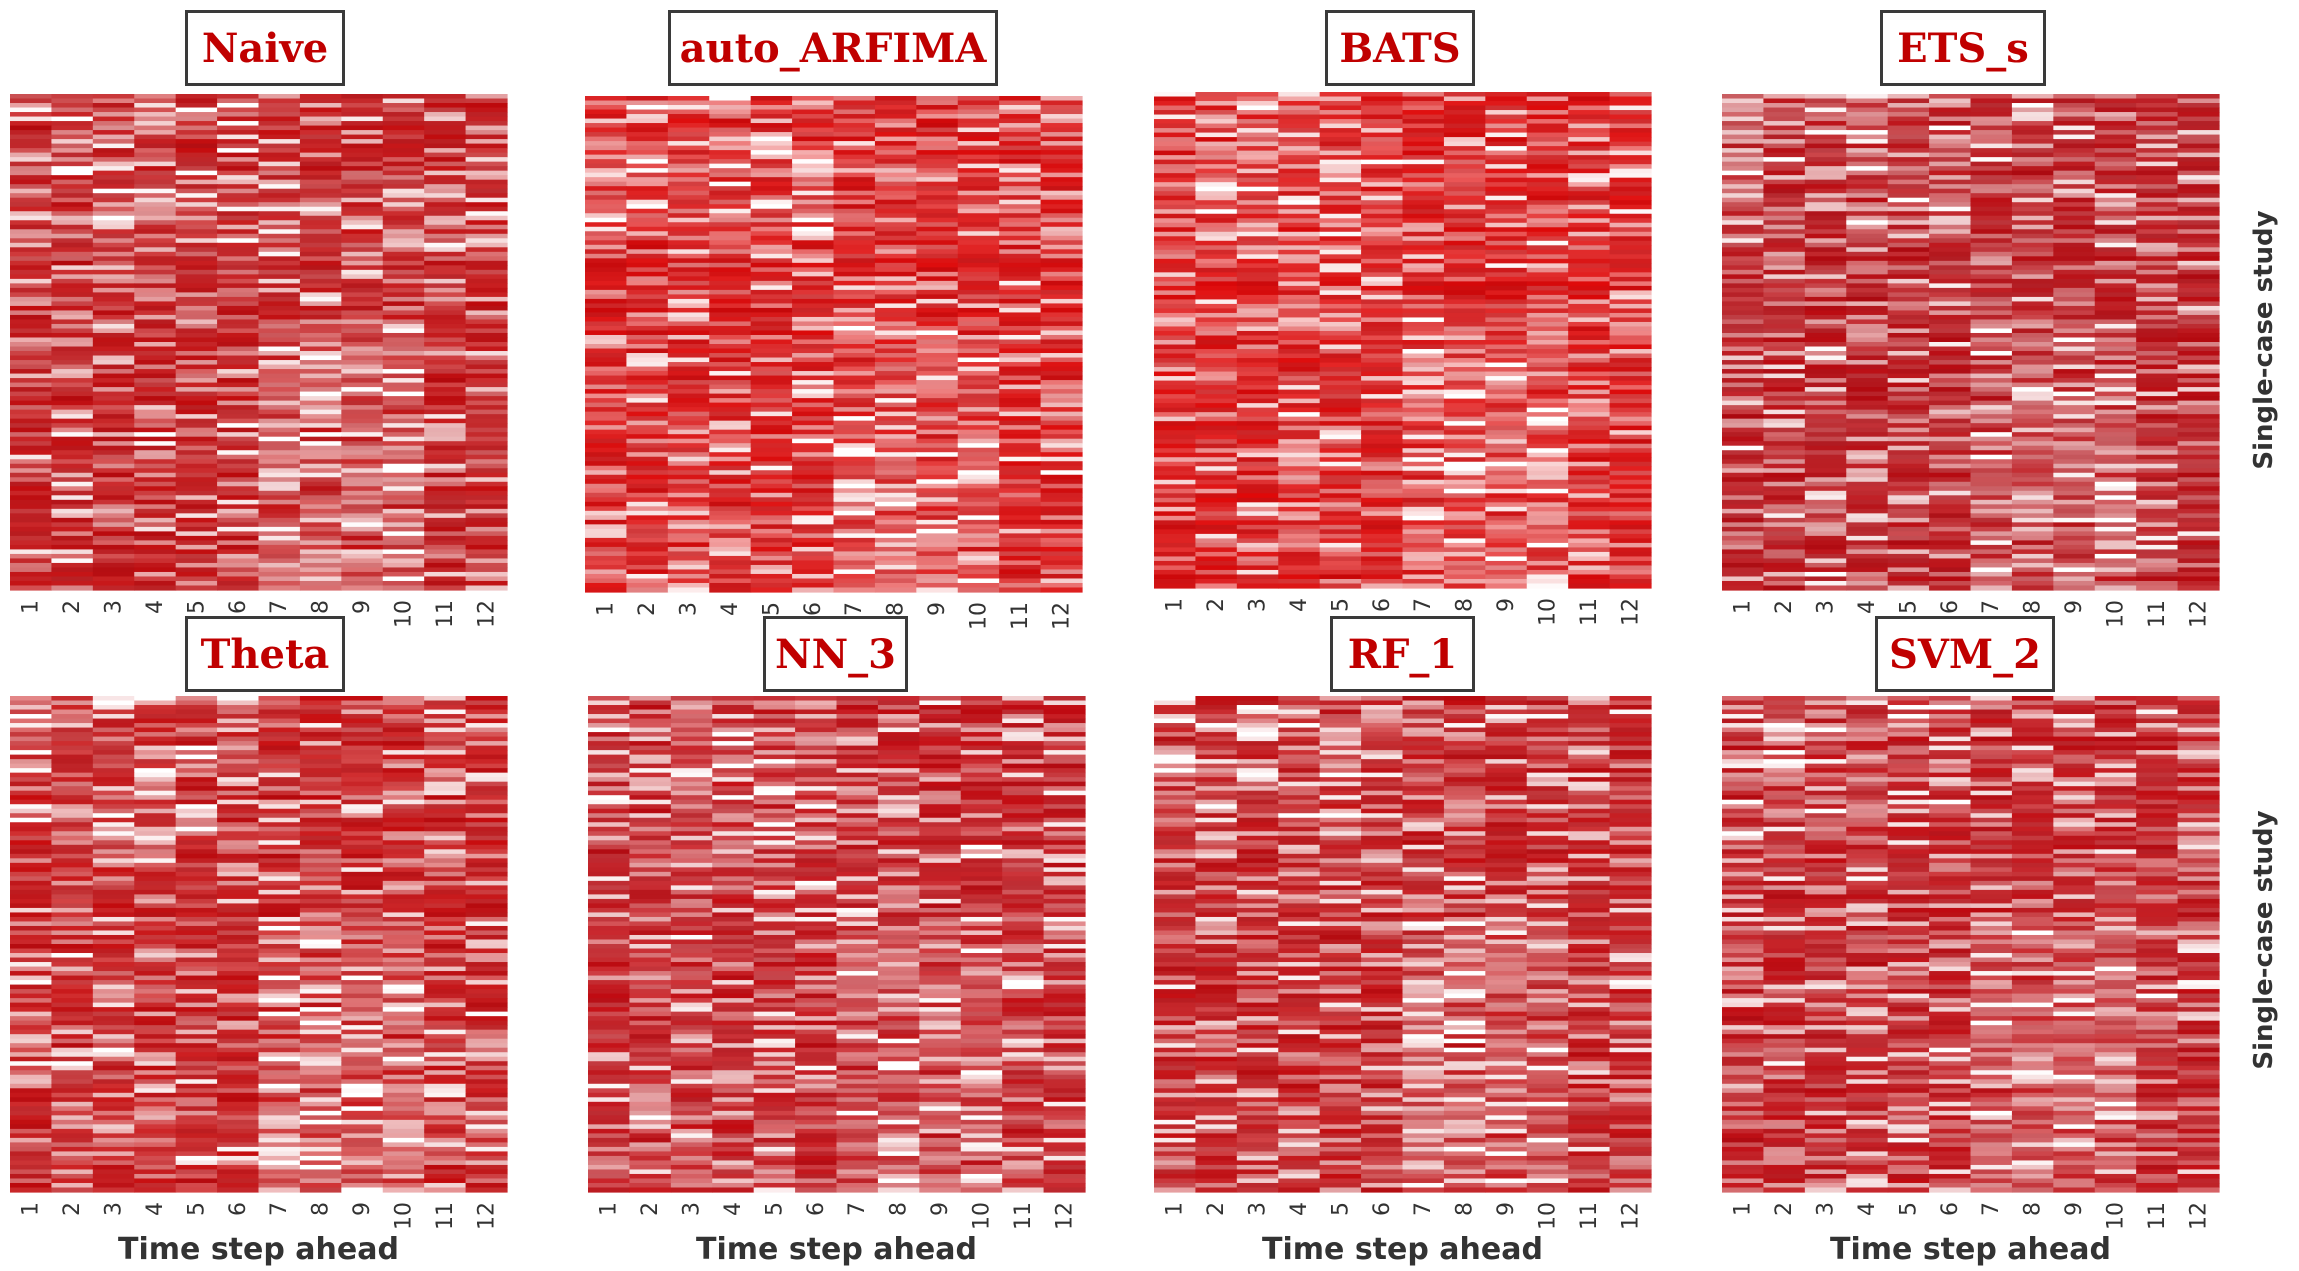  I want to click on heatmap-cells, so click(1403, 340).